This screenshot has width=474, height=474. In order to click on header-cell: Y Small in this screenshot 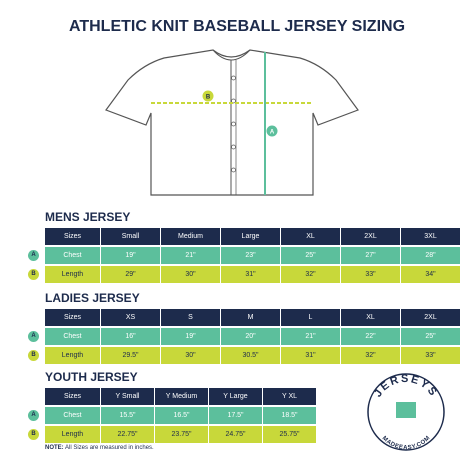, I will do `click(128, 396)`.